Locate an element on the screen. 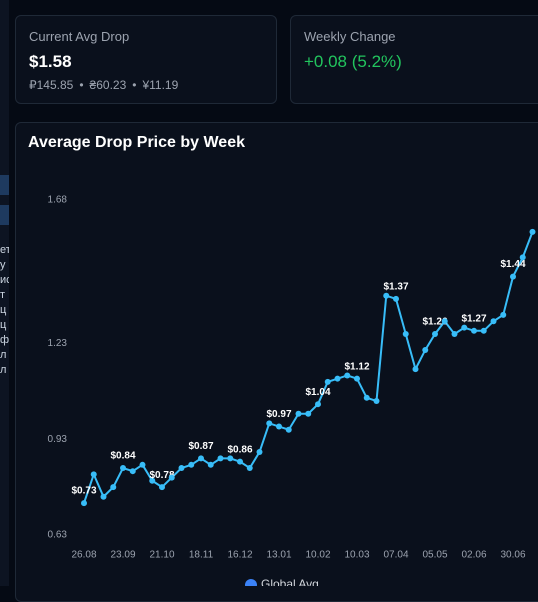 The height and width of the screenshot is (602, 538). x-tick-label: 07.04 is located at coordinates (395, 555).